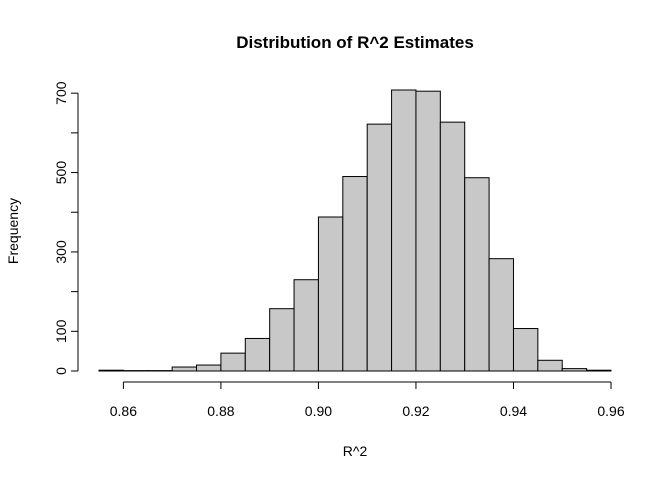 The height and width of the screenshot is (480, 672). What do you see at coordinates (61, 371) in the screenshot?
I see `y-tick-label: 0` at bounding box center [61, 371].